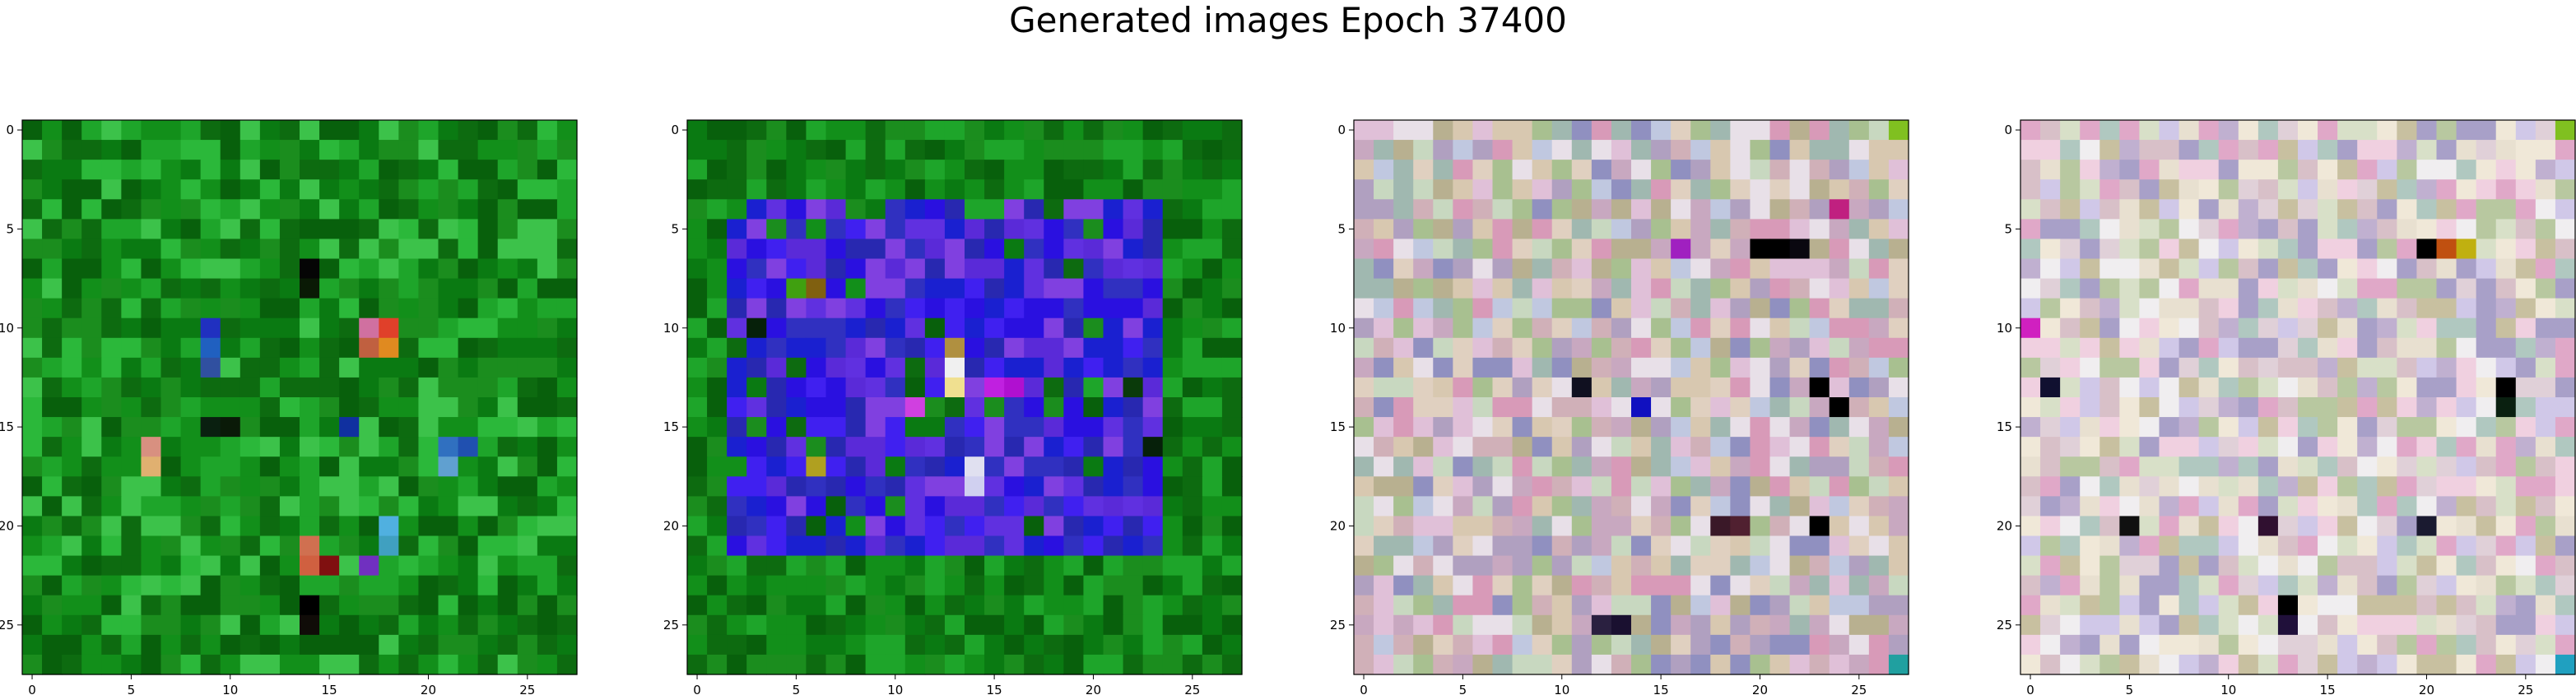  What do you see at coordinates (2328, 689) in the screenshot?
I see `x-tick-label: 15` at bounding box center [2328, 689].